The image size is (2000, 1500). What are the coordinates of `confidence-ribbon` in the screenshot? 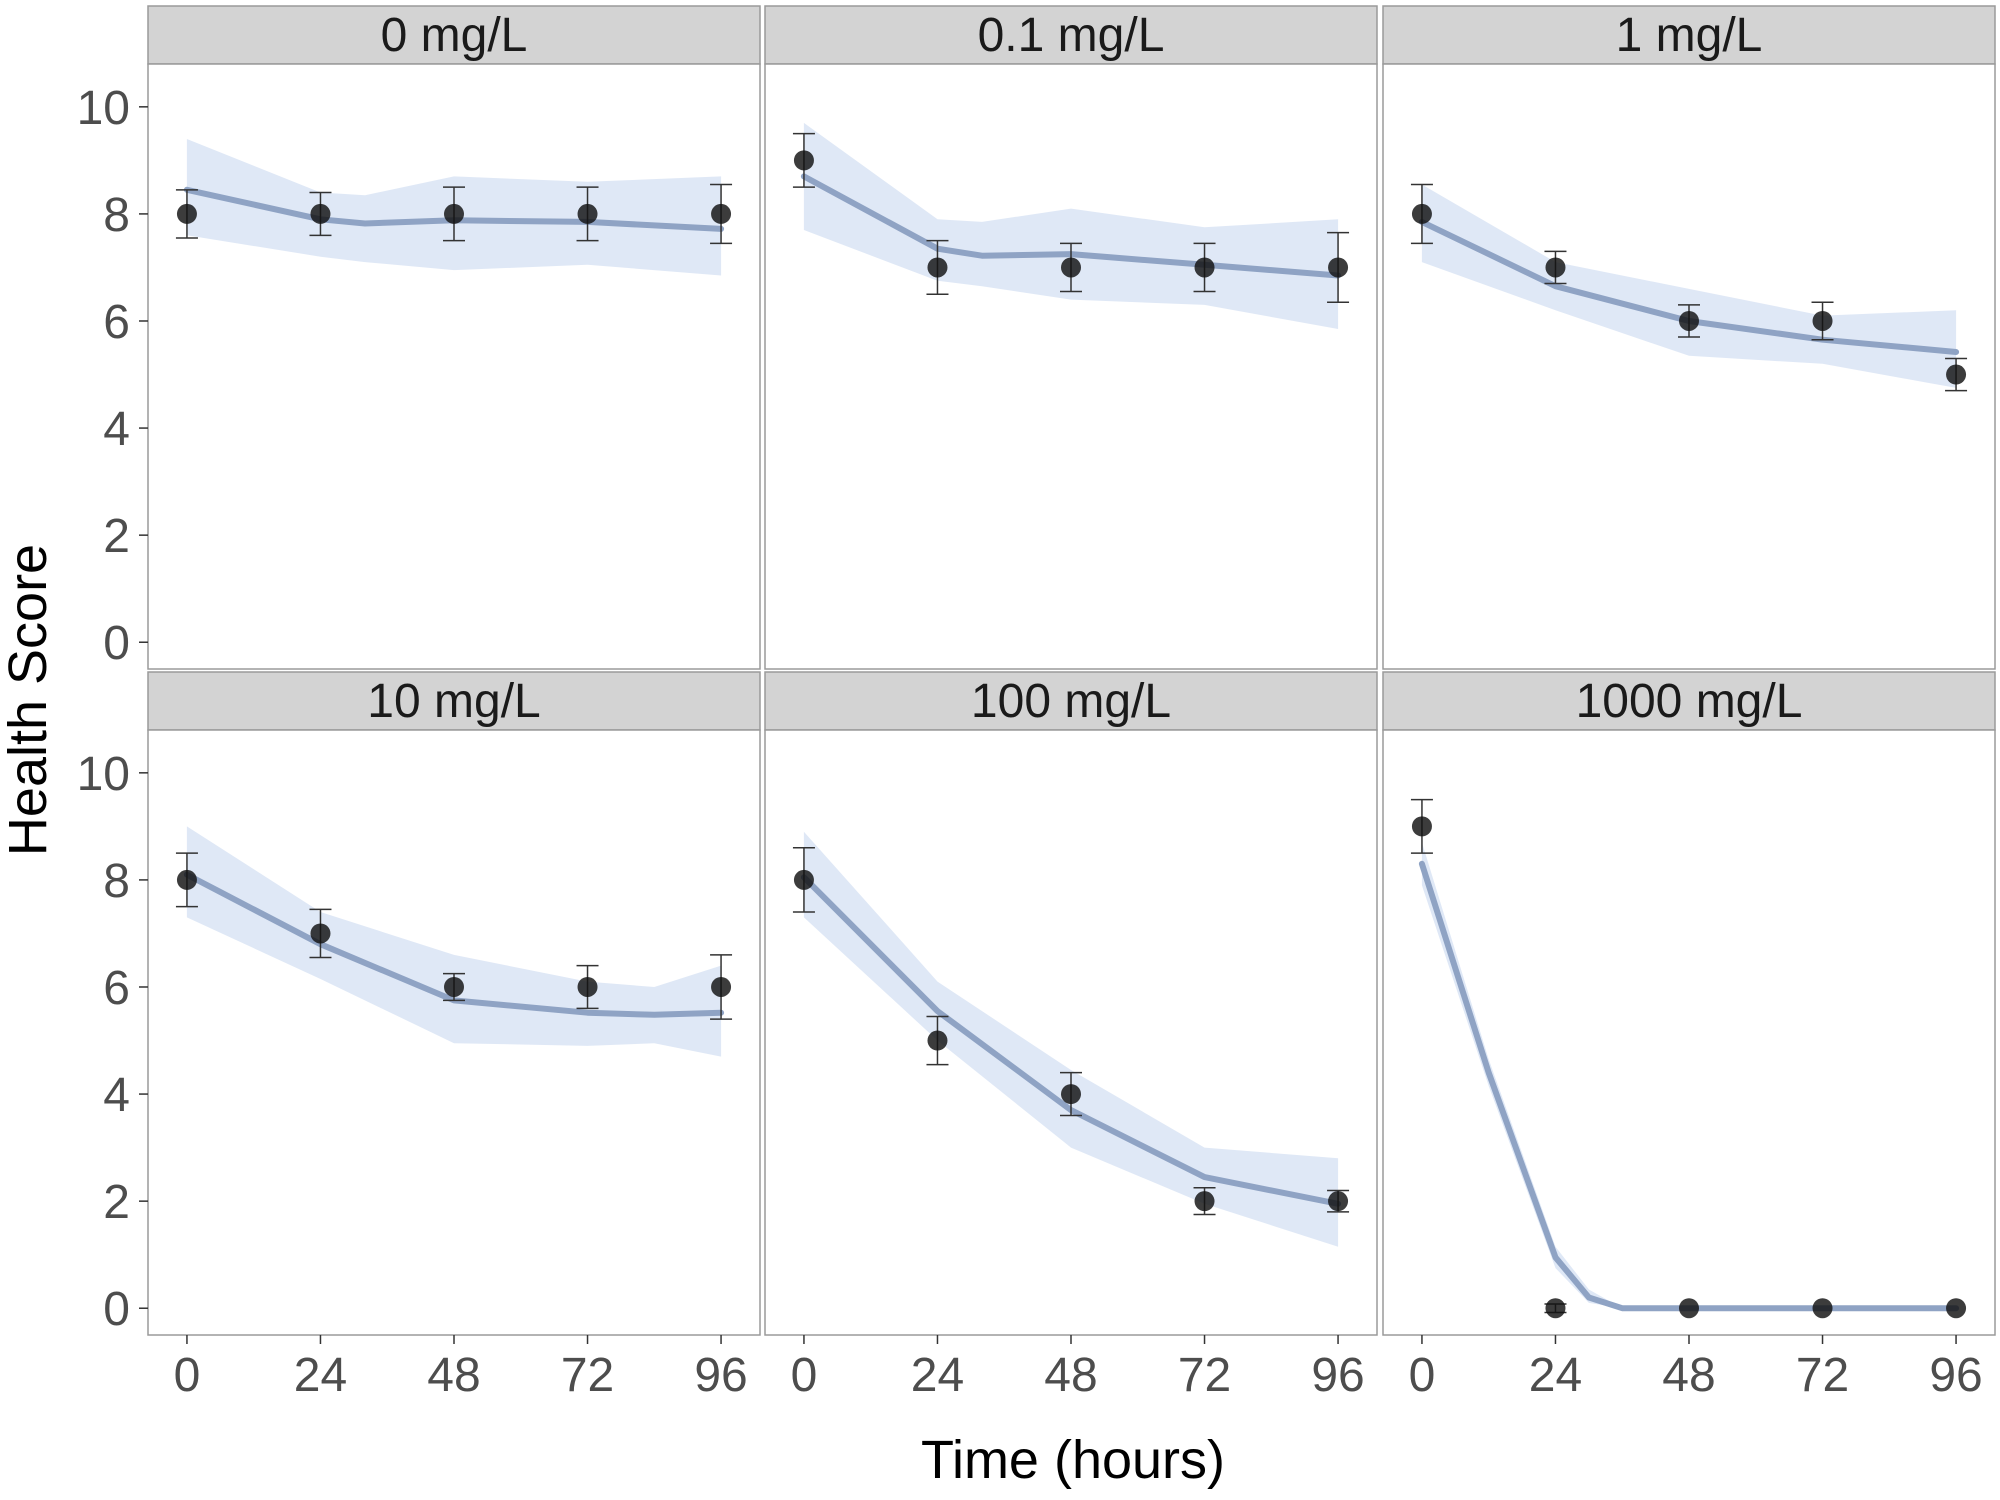 It's located at (1071, 1039).